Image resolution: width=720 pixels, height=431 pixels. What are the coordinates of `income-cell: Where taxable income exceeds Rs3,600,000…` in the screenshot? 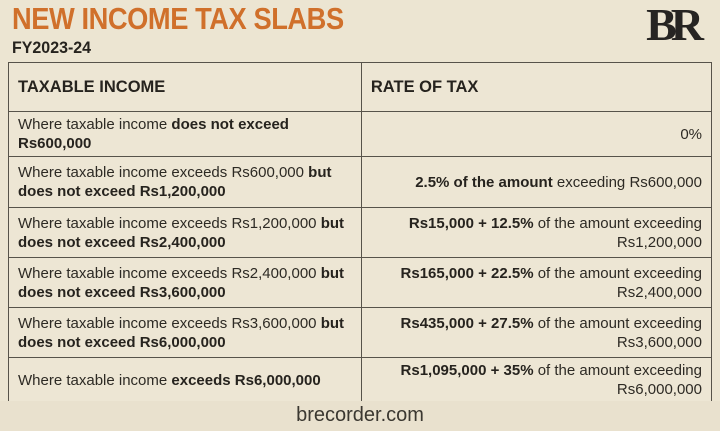 It's located at (185, 333).